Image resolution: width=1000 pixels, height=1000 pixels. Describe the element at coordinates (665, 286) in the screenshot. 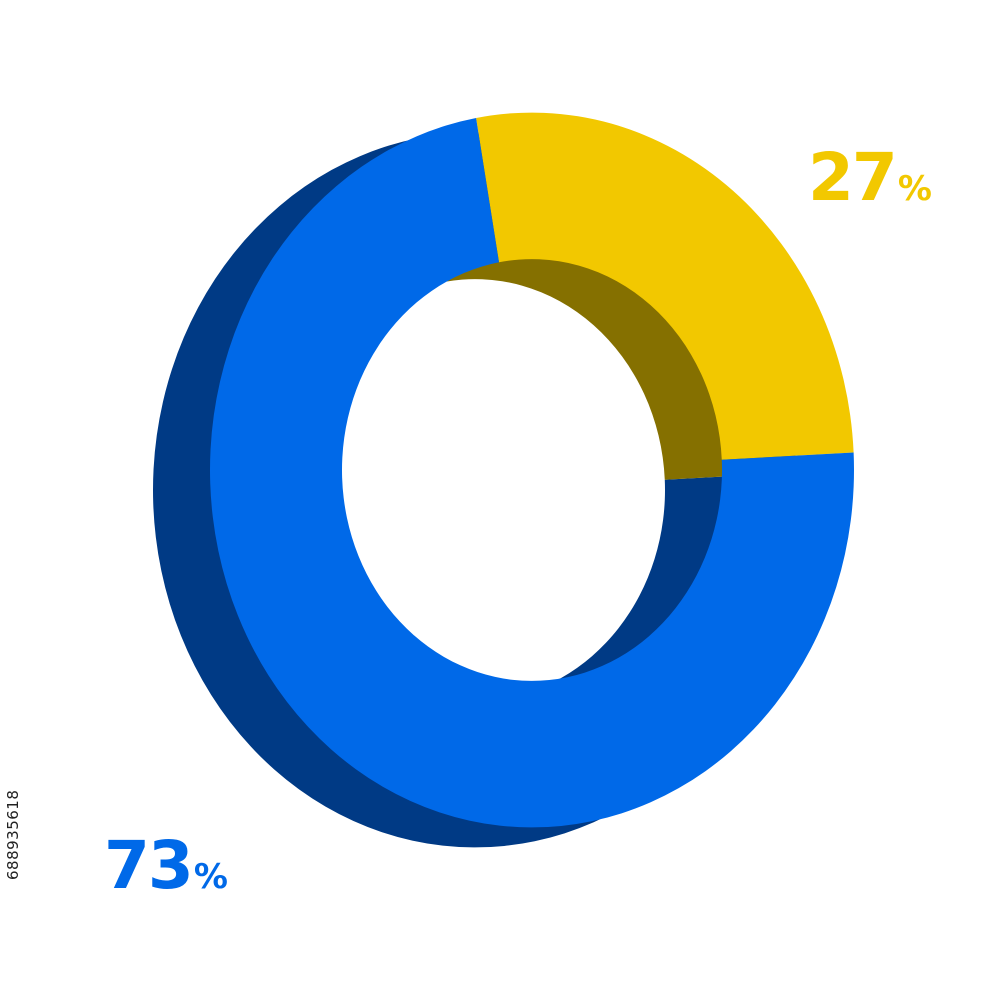

I see `yellow-segment` at that location.